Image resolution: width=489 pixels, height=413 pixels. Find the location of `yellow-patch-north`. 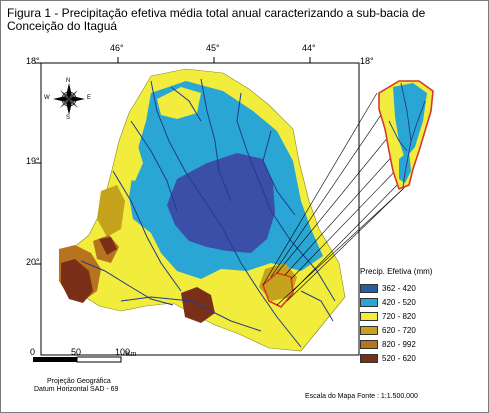

yellow-patch-north is located at coordinates (179, 103).